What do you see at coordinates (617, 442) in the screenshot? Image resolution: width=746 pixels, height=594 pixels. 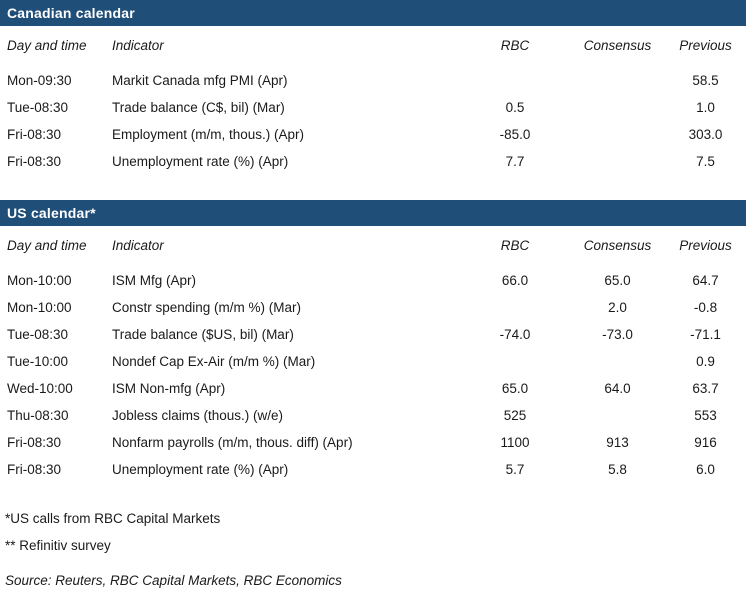 I see `cell-consensus: 913` at bounding box center [617, 442].